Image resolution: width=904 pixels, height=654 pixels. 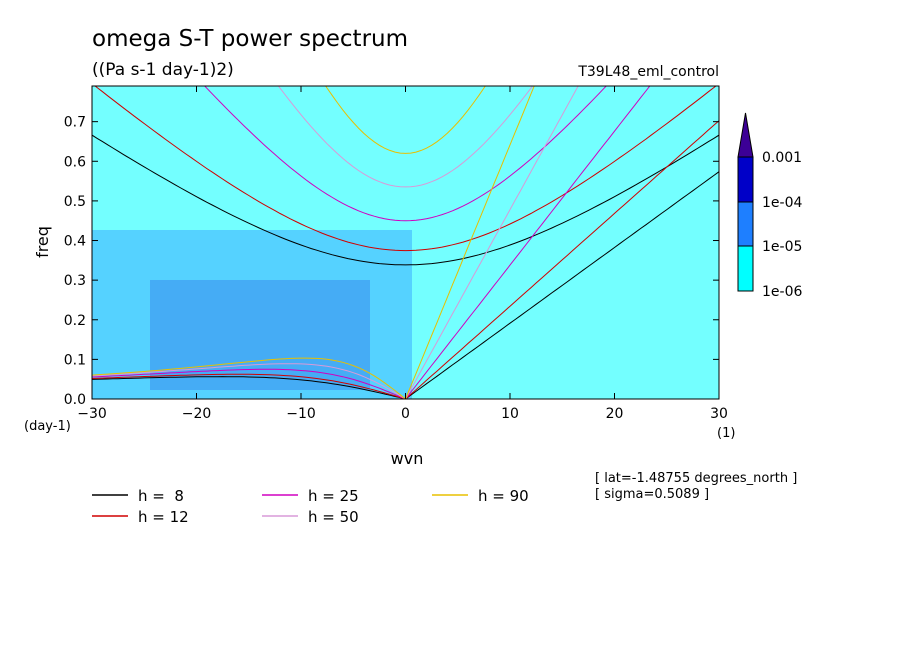 I want to click on colorbar-level-label: 1e-06, so click(x=782, y=292).